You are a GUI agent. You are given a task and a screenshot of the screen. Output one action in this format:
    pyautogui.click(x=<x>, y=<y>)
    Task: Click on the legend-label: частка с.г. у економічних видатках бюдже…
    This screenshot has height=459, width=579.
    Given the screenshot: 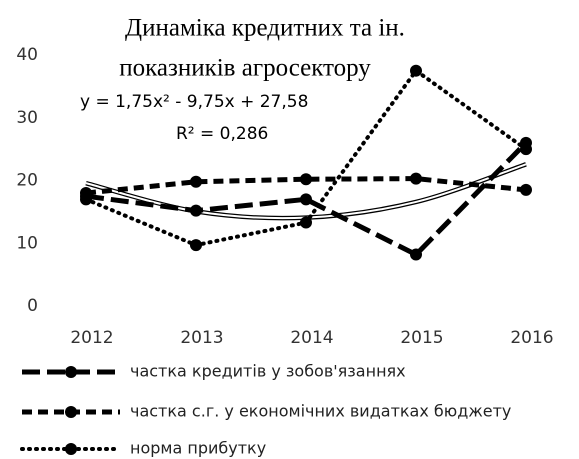 What is the action you would take?
    pyautogui.click(x=320, y=411)
    